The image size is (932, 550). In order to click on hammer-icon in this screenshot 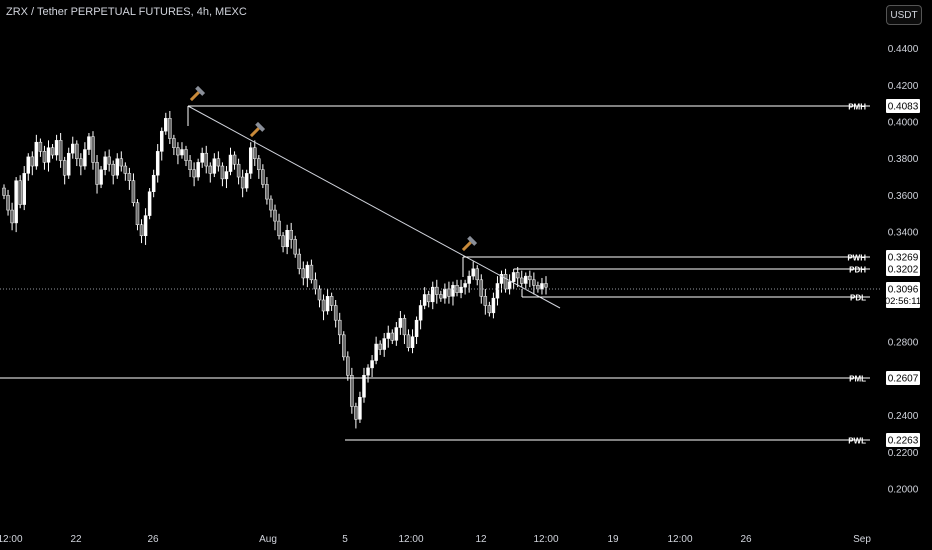, I will do `click(257, 129)`.